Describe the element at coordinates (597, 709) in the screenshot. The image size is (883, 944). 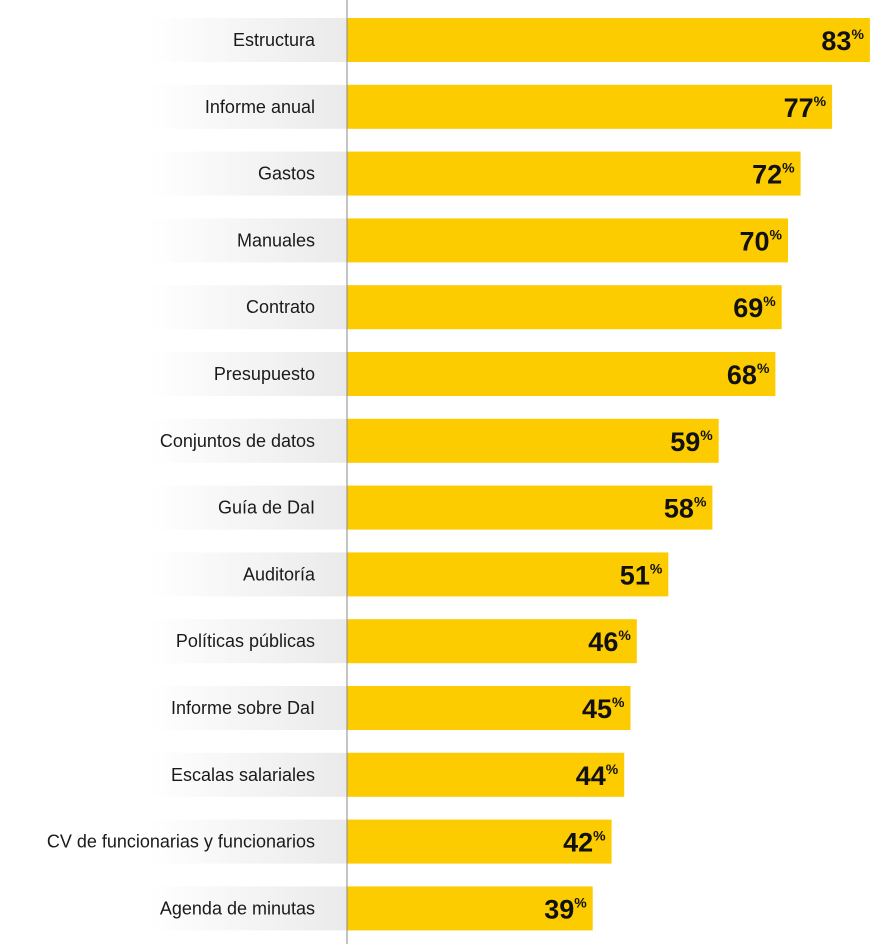
I see `value-number: 45` at that location.